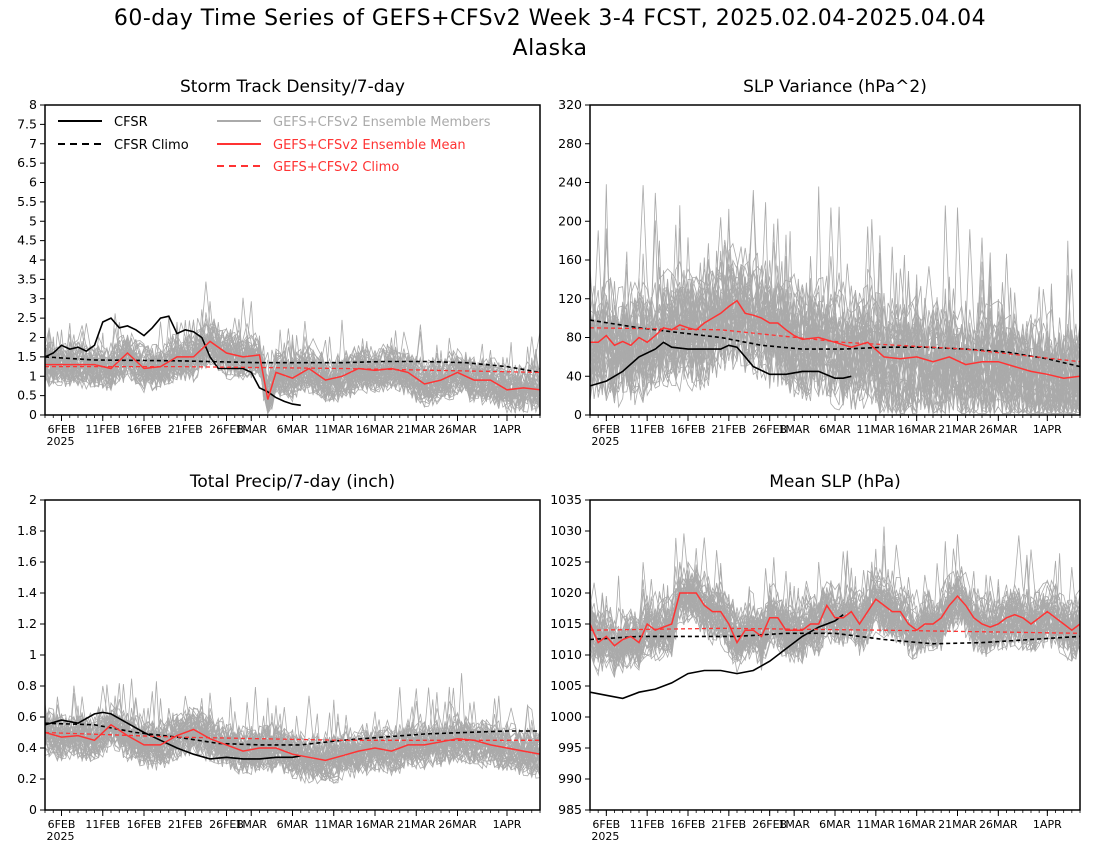 The width and height of the screenshot is (1100, 850). Describe the element at coordinates (1047, 429) in the screenshot. I see `x-tick-label: 1APR` at that location.